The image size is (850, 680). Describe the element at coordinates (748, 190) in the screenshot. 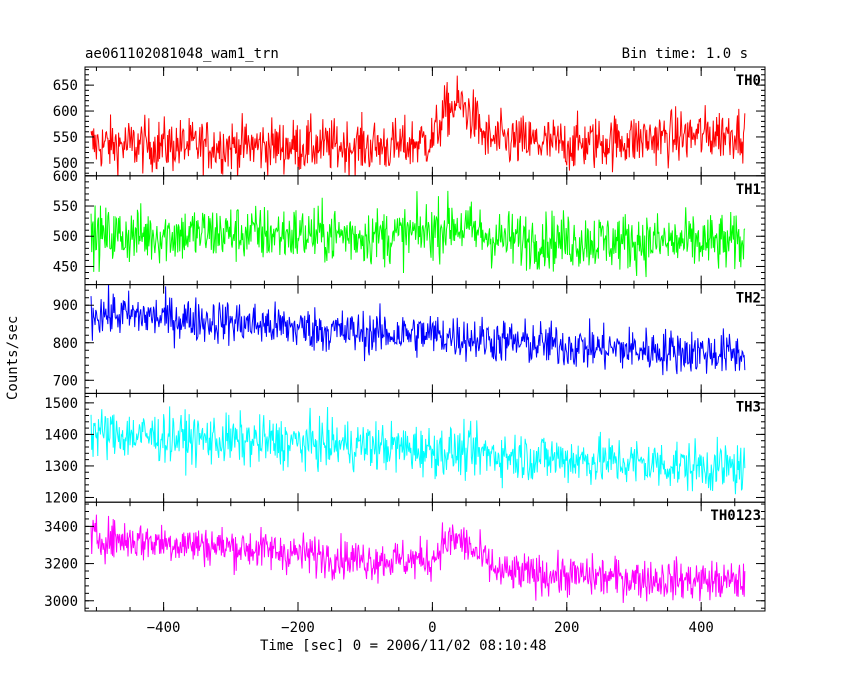

I see `panel-label-th1: TH1` at that location.